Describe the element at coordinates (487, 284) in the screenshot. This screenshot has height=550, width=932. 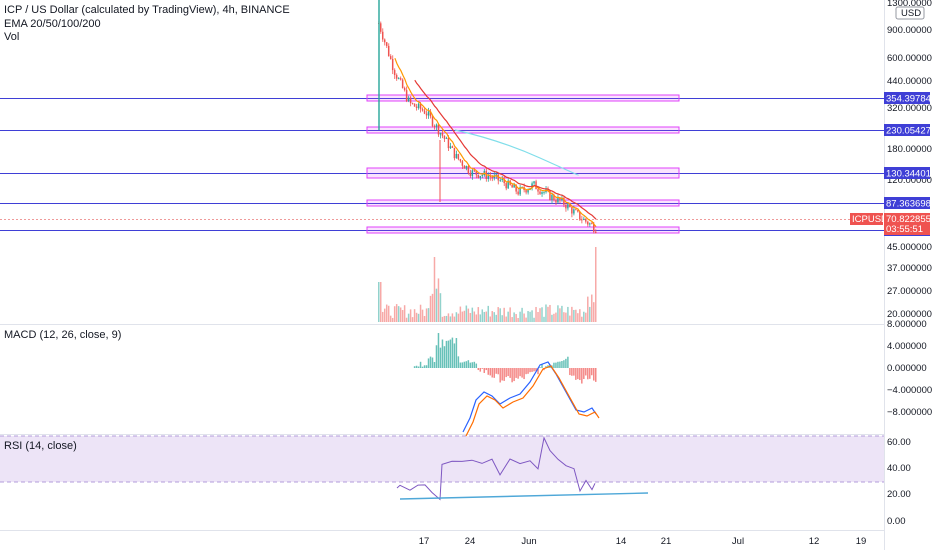
I see `volume-bars` at that location.